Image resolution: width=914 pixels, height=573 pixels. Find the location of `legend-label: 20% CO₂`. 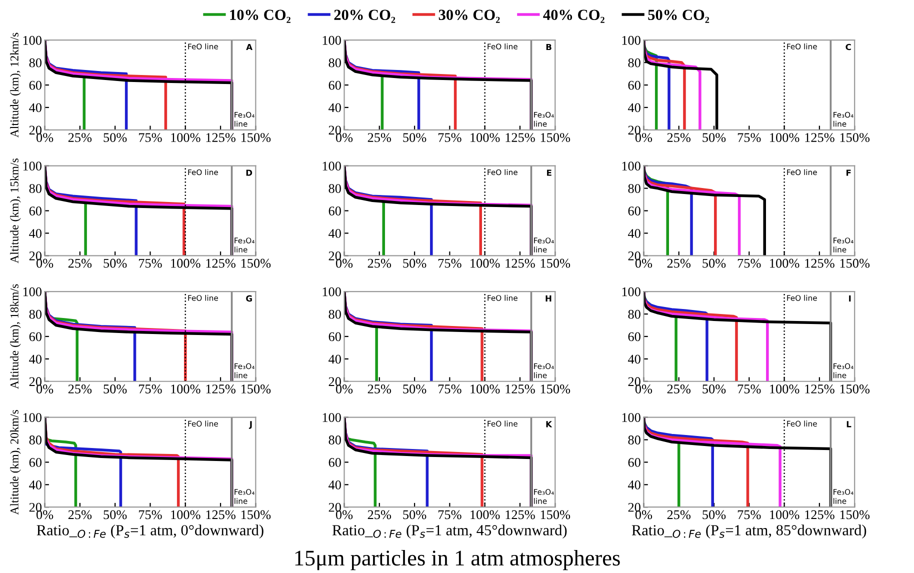

legend-label: 20% CO₂ is located at coordinates (365, 16).